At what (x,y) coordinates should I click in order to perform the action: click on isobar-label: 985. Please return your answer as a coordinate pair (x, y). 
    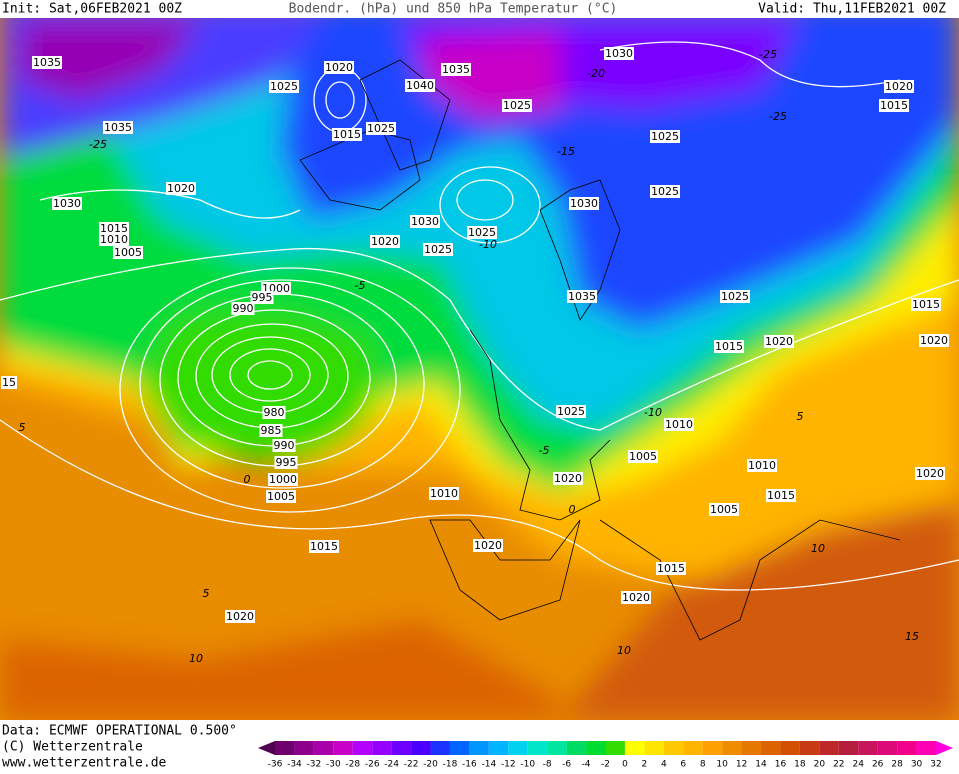
    Looking at the image, I should click on (271, 430).